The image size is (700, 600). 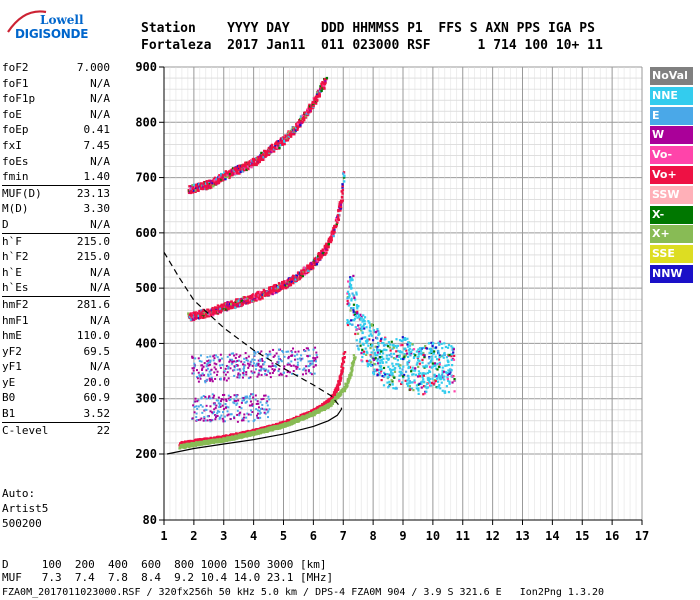 What do you see at coordinates (150, 520) in the screenshot?
I see `y-tick-label: 80` at bounding box center [150, 520].